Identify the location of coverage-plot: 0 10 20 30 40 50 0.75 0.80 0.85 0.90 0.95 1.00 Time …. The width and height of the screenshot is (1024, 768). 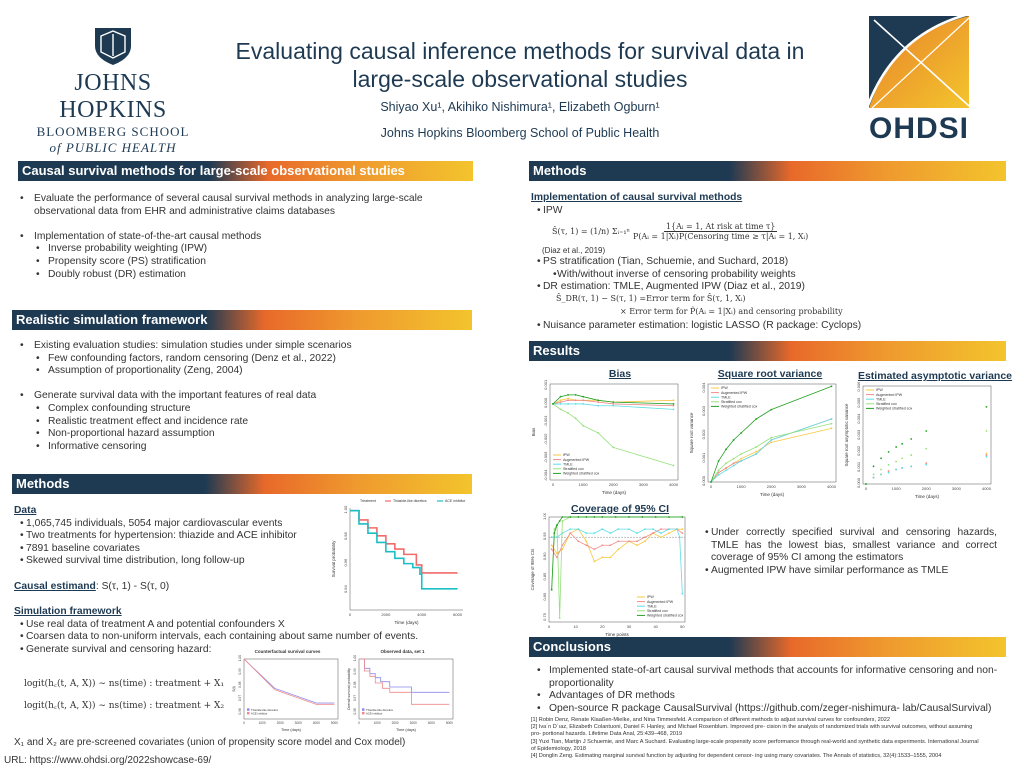
(608, 575).